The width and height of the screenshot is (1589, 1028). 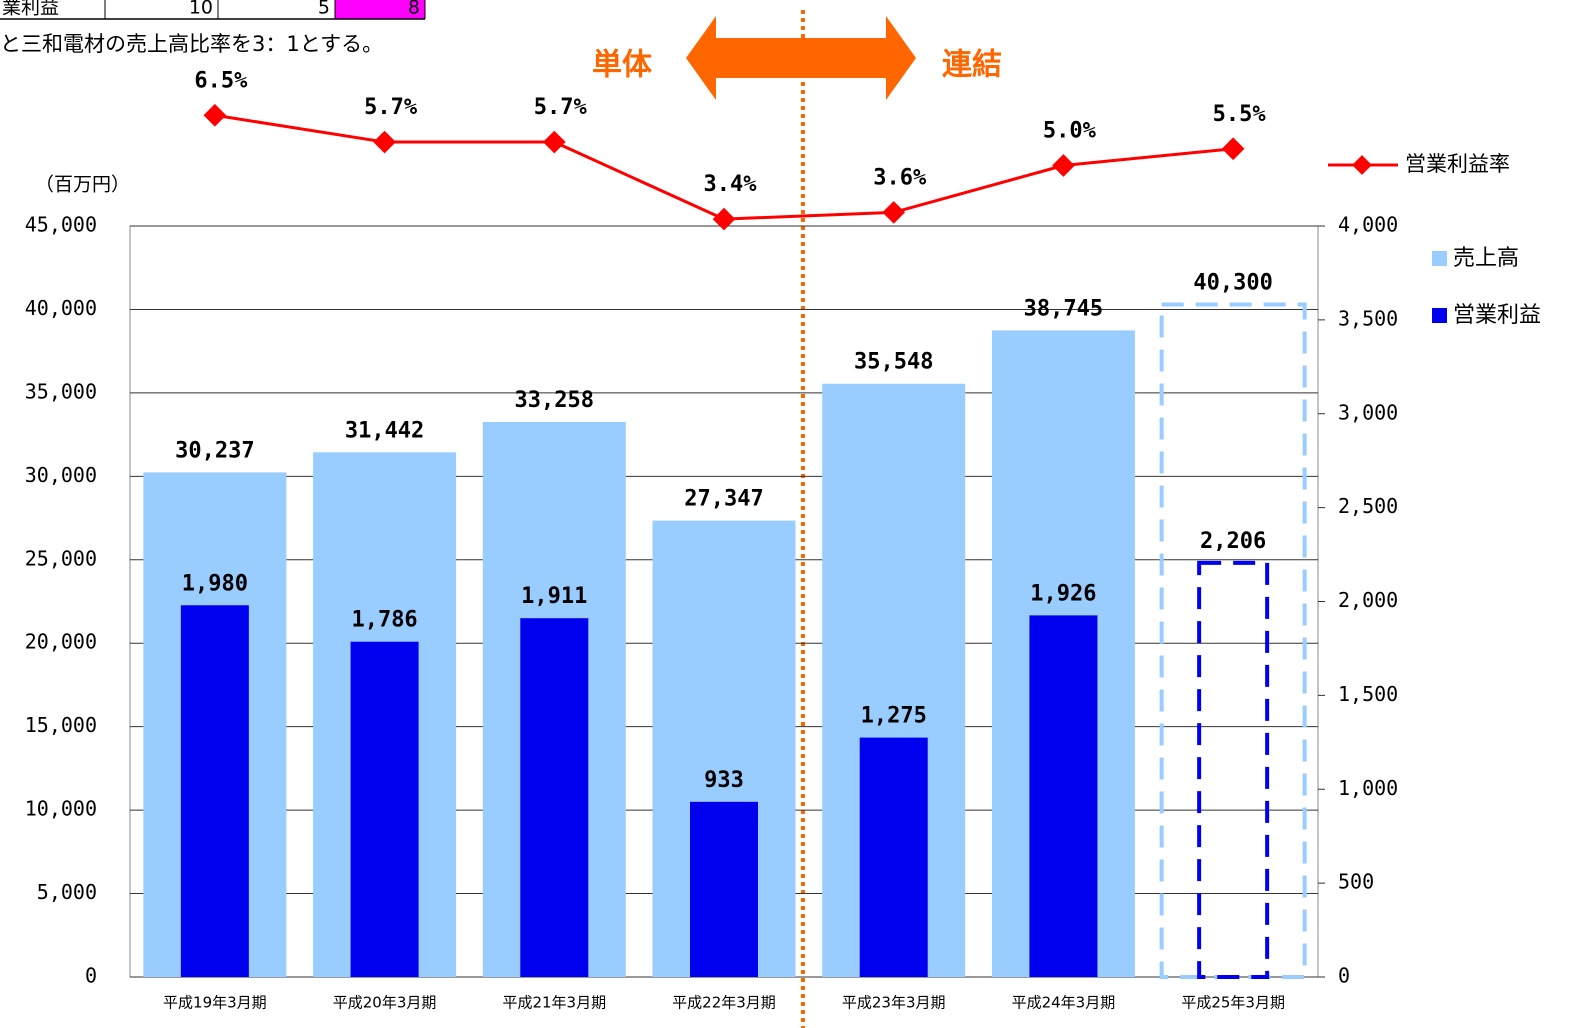 I want to click on legend-label: 営業利益, so click(x=1497, y=315).